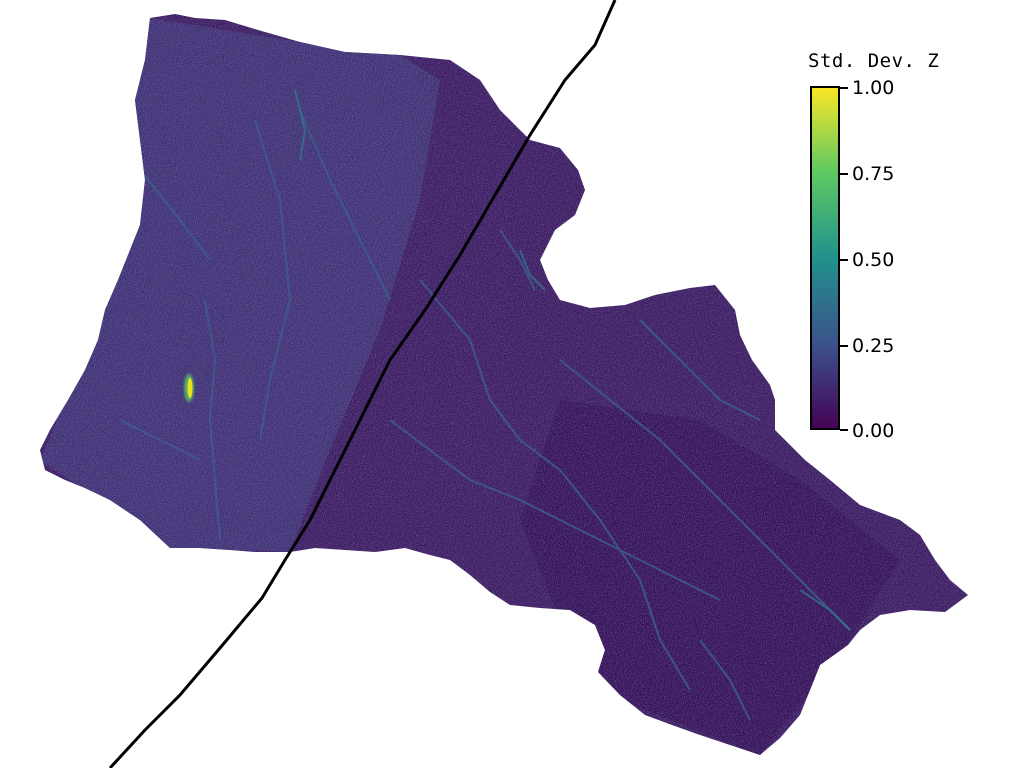 This screenshot has height=768, width=1024. Describe the element at coordinates (873, 346) in the screenshot. I see `colorbar-tick-label: 0.25` at that location.